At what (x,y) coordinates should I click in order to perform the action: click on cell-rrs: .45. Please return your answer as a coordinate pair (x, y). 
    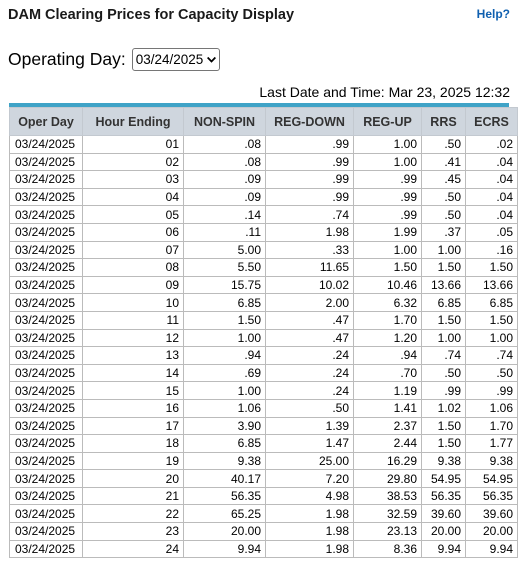
    Looking at the image, I should click on (443, 179).